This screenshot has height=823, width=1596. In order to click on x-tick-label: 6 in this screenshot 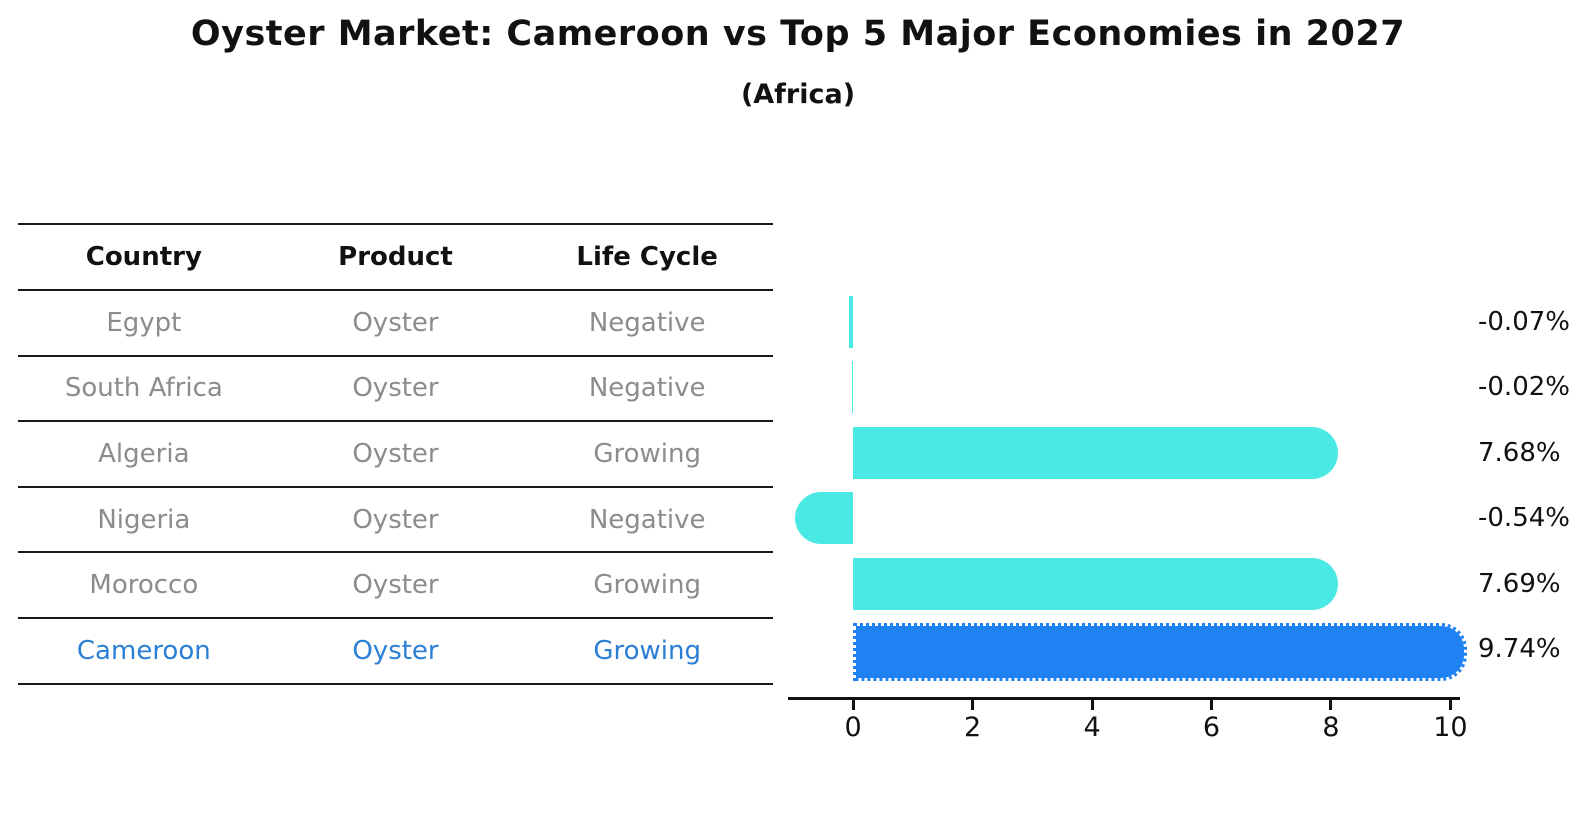, I will do `click(1211, 727)`.